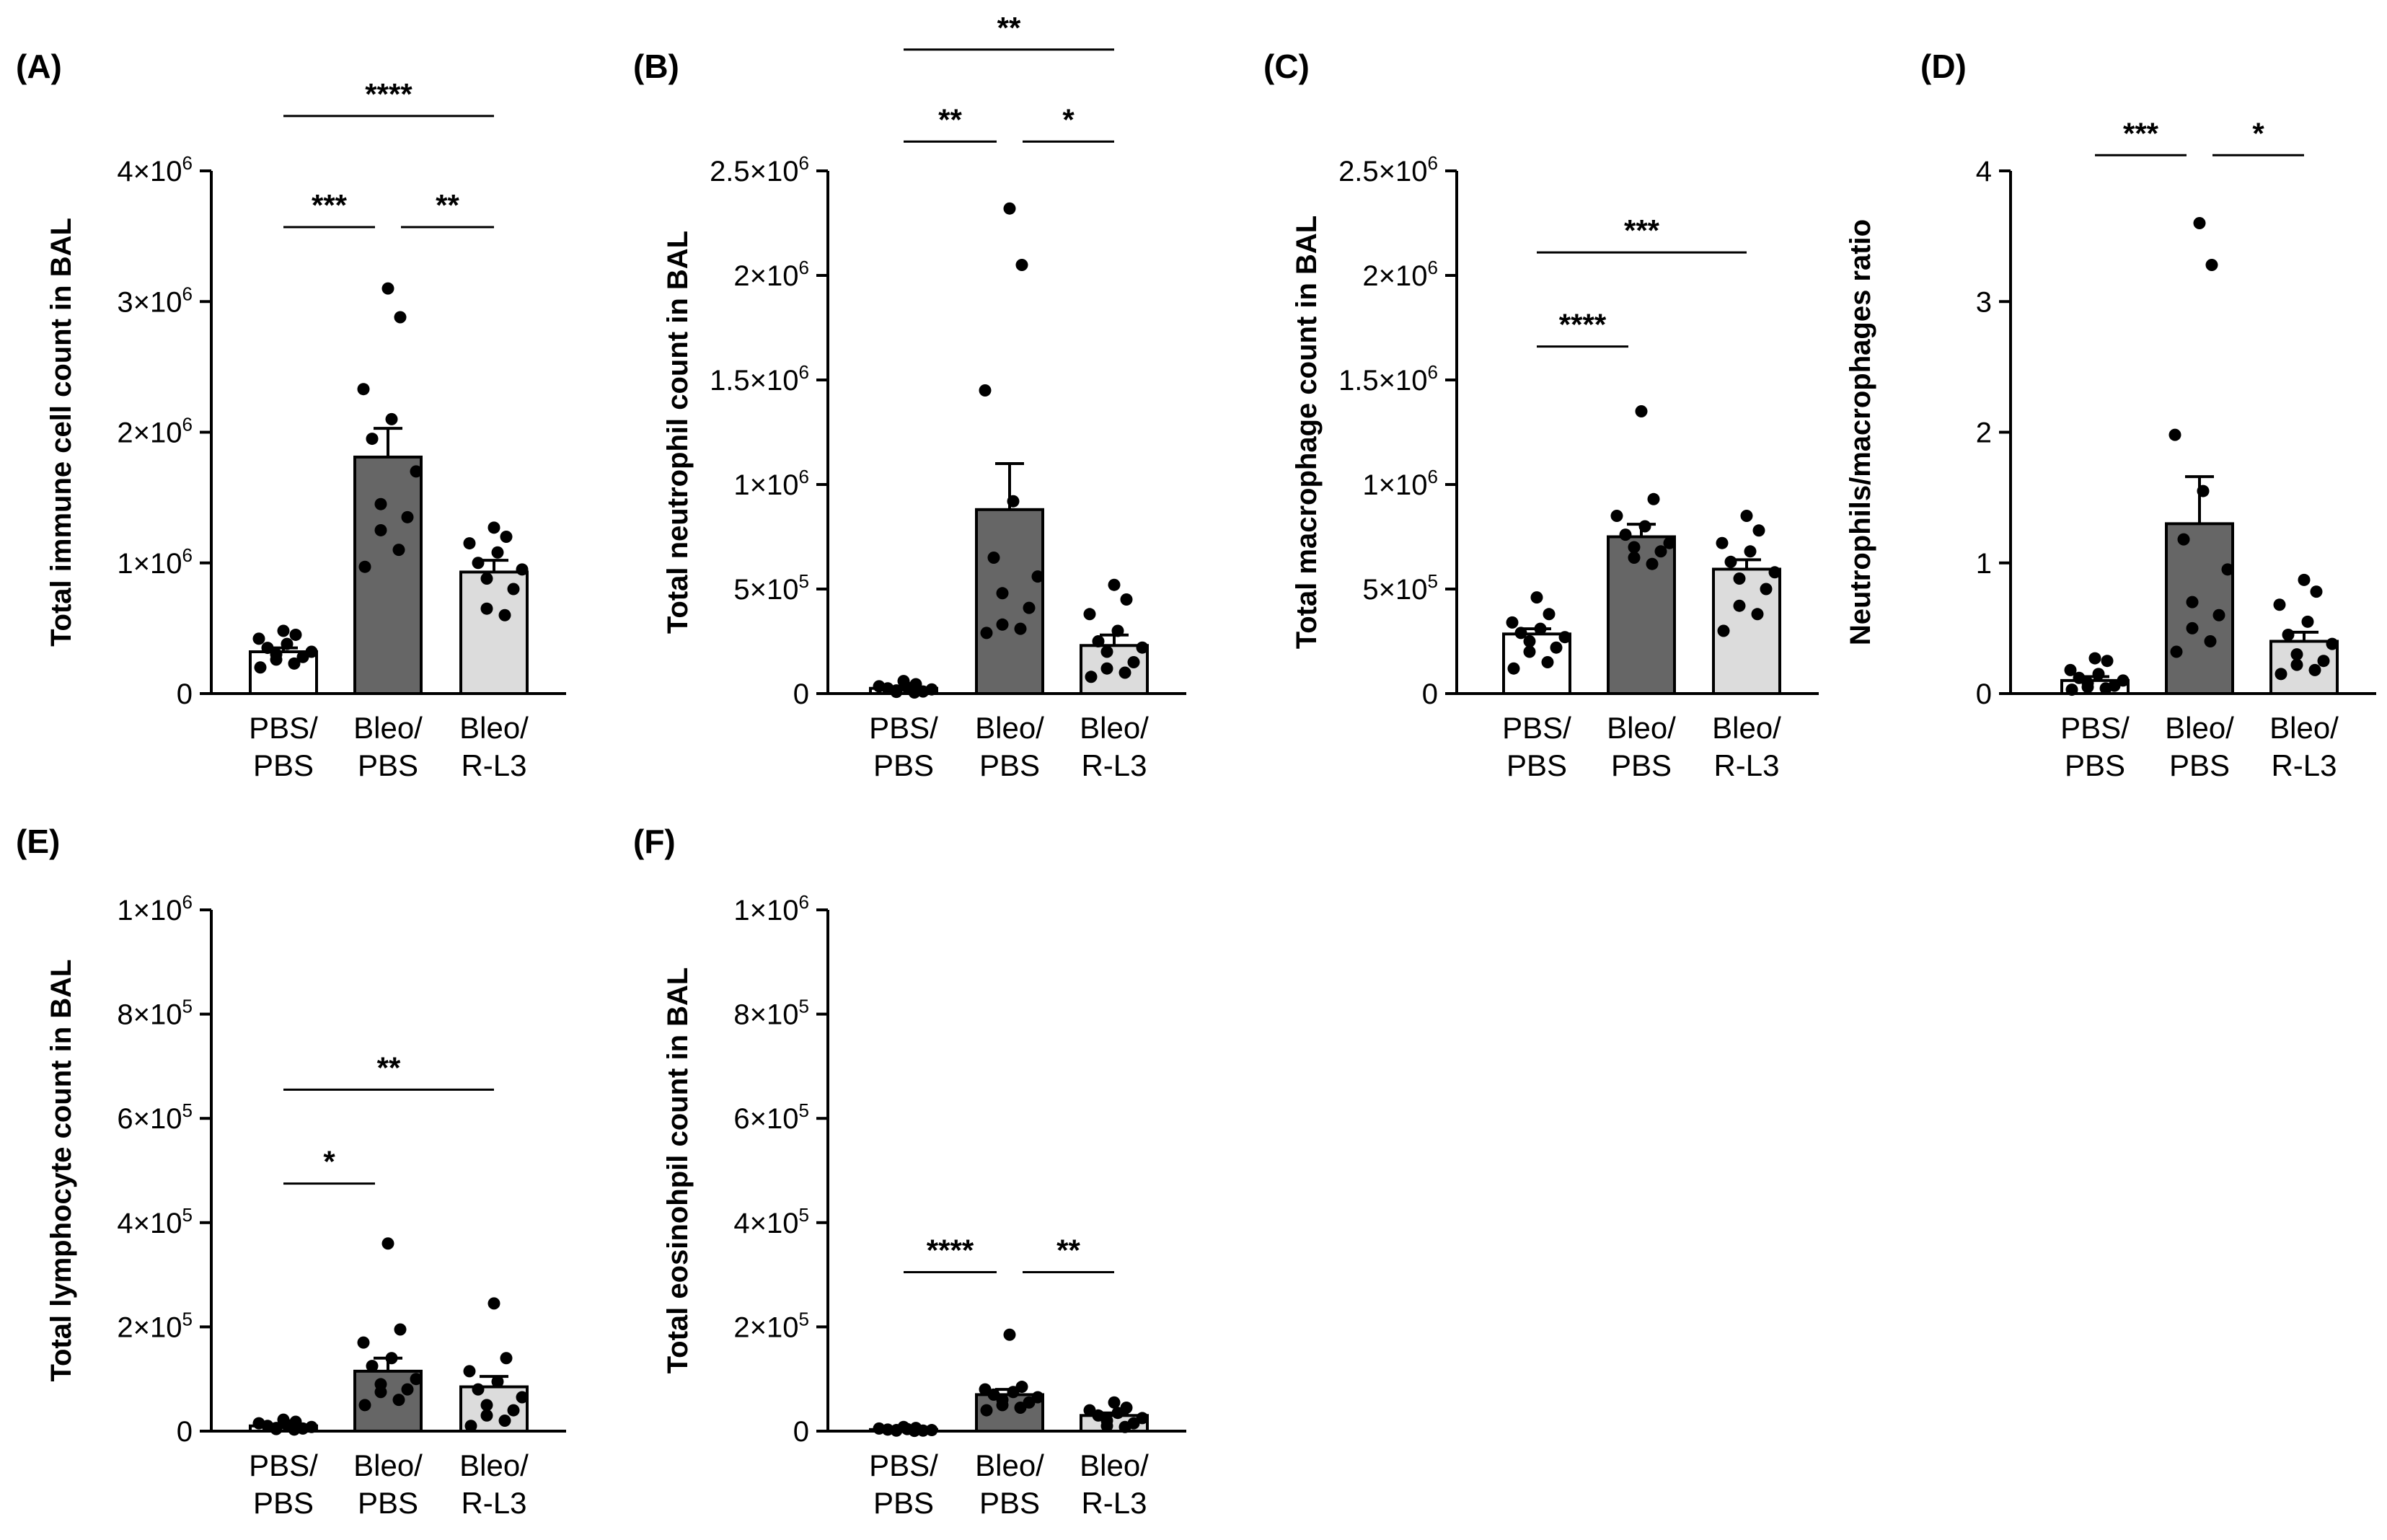 The width and height of the screenshot is (2387, 1540). Describe the element at coordinates (678, 1171) in the screenshot. I see `y-axis-label: Total eosinohpil count in BAL` at that location.